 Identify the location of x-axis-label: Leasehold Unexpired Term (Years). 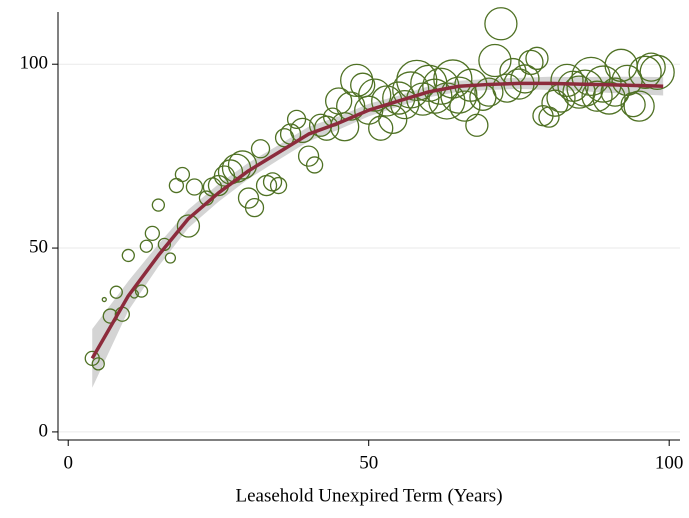
(368, 495).